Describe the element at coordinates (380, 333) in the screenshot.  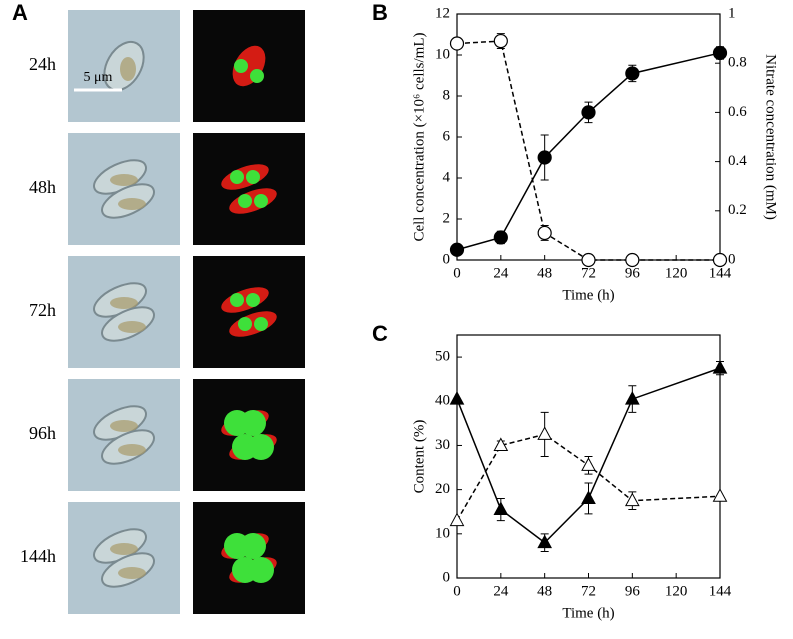
I see `panel-label: C` at that location.